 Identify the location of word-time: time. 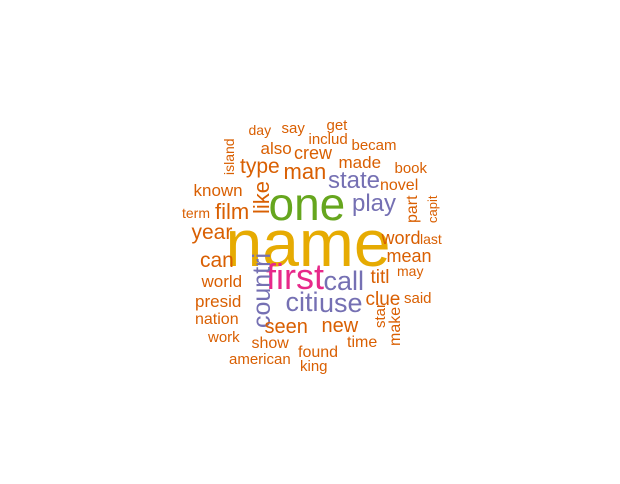
(362, 342).